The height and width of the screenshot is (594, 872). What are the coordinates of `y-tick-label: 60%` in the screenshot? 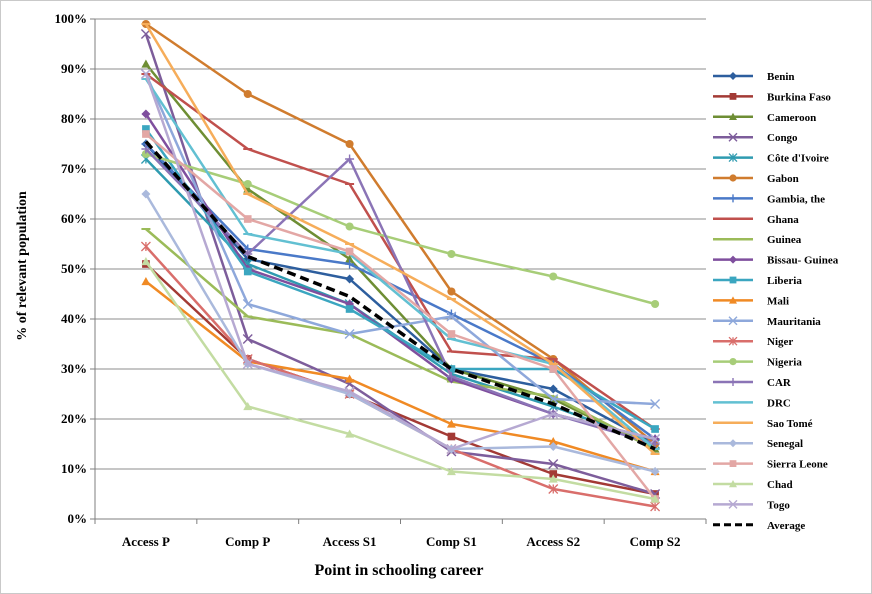 It's located at (74, 218).